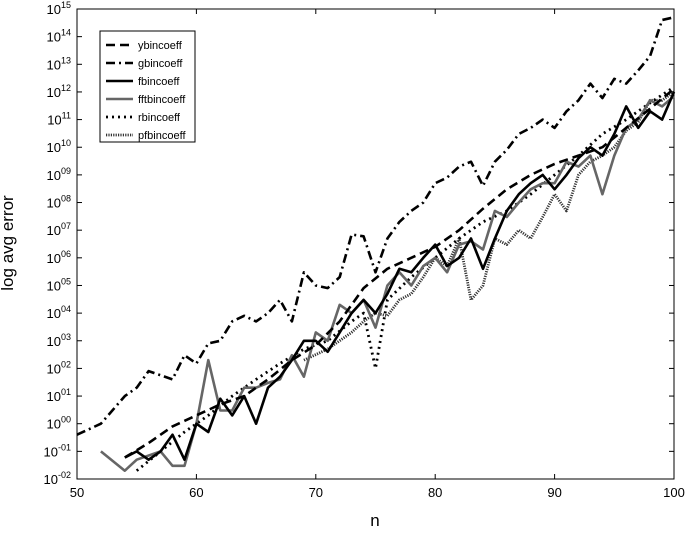  I want to click on legend-label-pfbincoeff: pfbincoeff, so click(162, 136).